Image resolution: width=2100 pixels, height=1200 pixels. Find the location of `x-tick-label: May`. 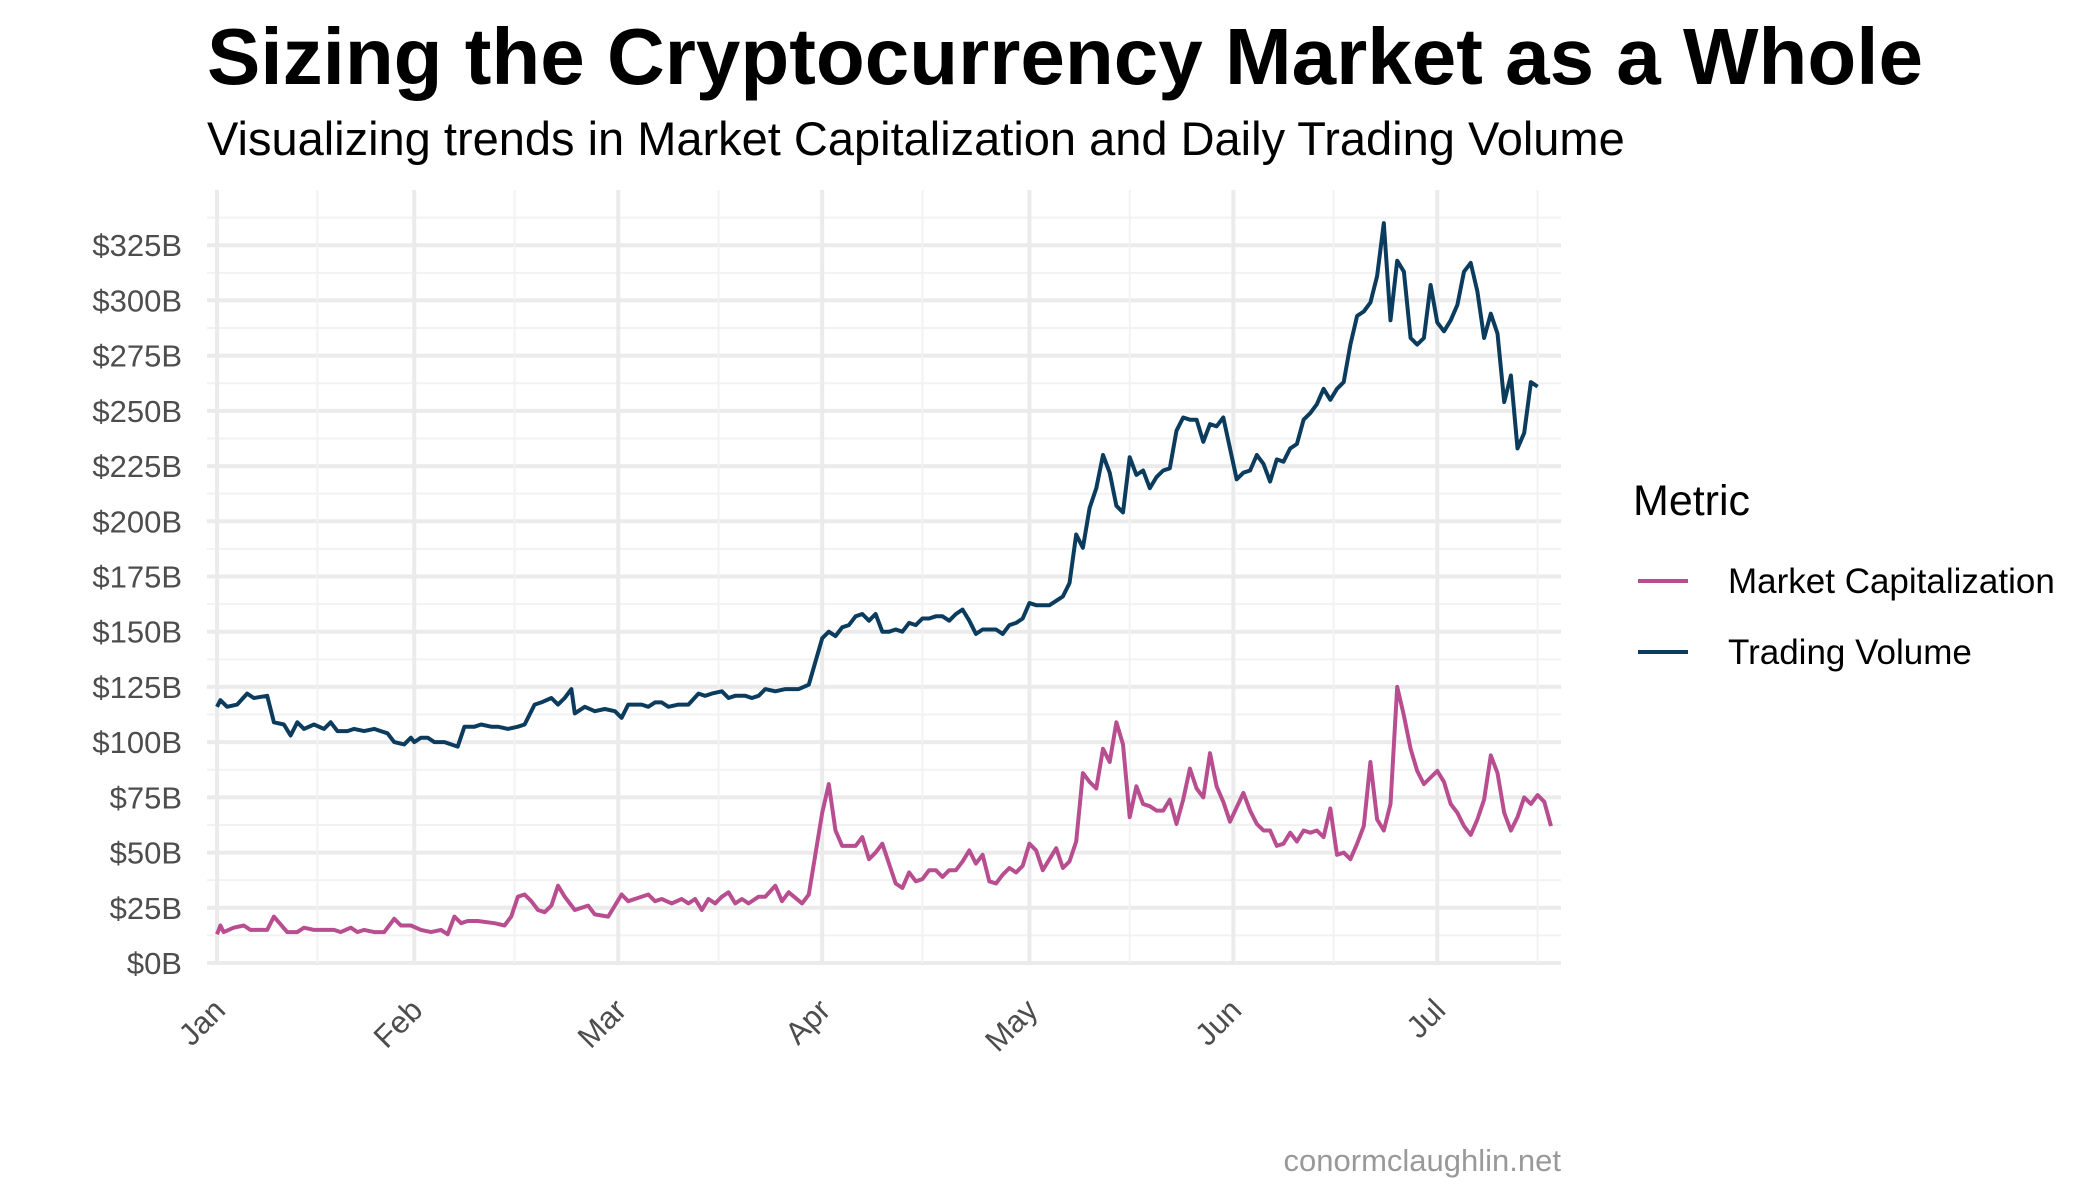

x-tick-label: May is located at coordinates (1011, 1025).